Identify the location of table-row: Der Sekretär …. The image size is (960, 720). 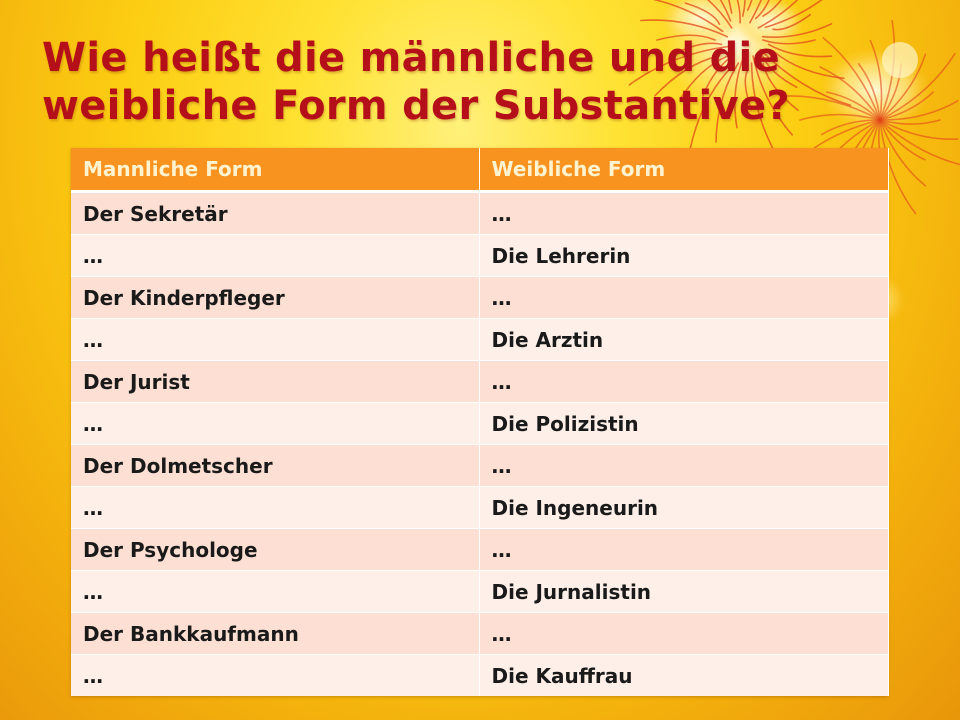
(480, 213).